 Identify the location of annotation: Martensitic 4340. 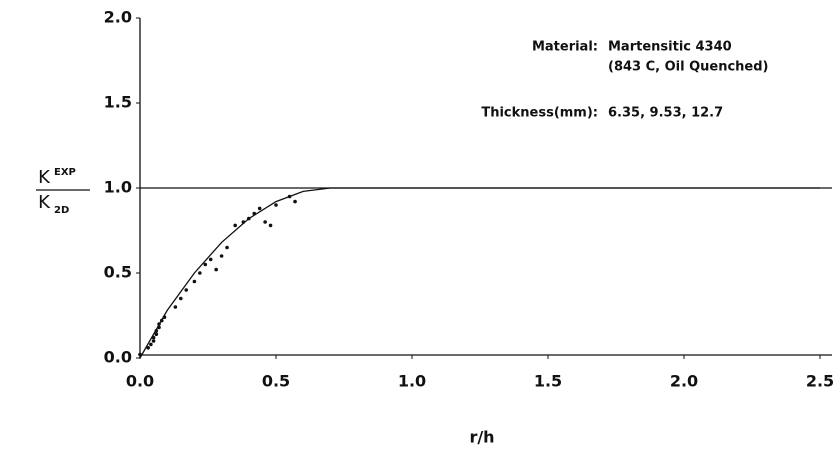
(670, 47).